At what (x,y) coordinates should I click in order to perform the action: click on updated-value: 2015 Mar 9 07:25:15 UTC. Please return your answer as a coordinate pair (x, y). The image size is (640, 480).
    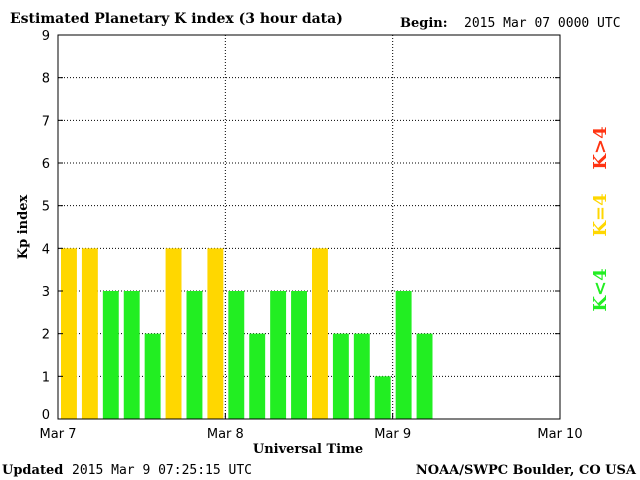
    Looking at the image, I should click on (162, 470).